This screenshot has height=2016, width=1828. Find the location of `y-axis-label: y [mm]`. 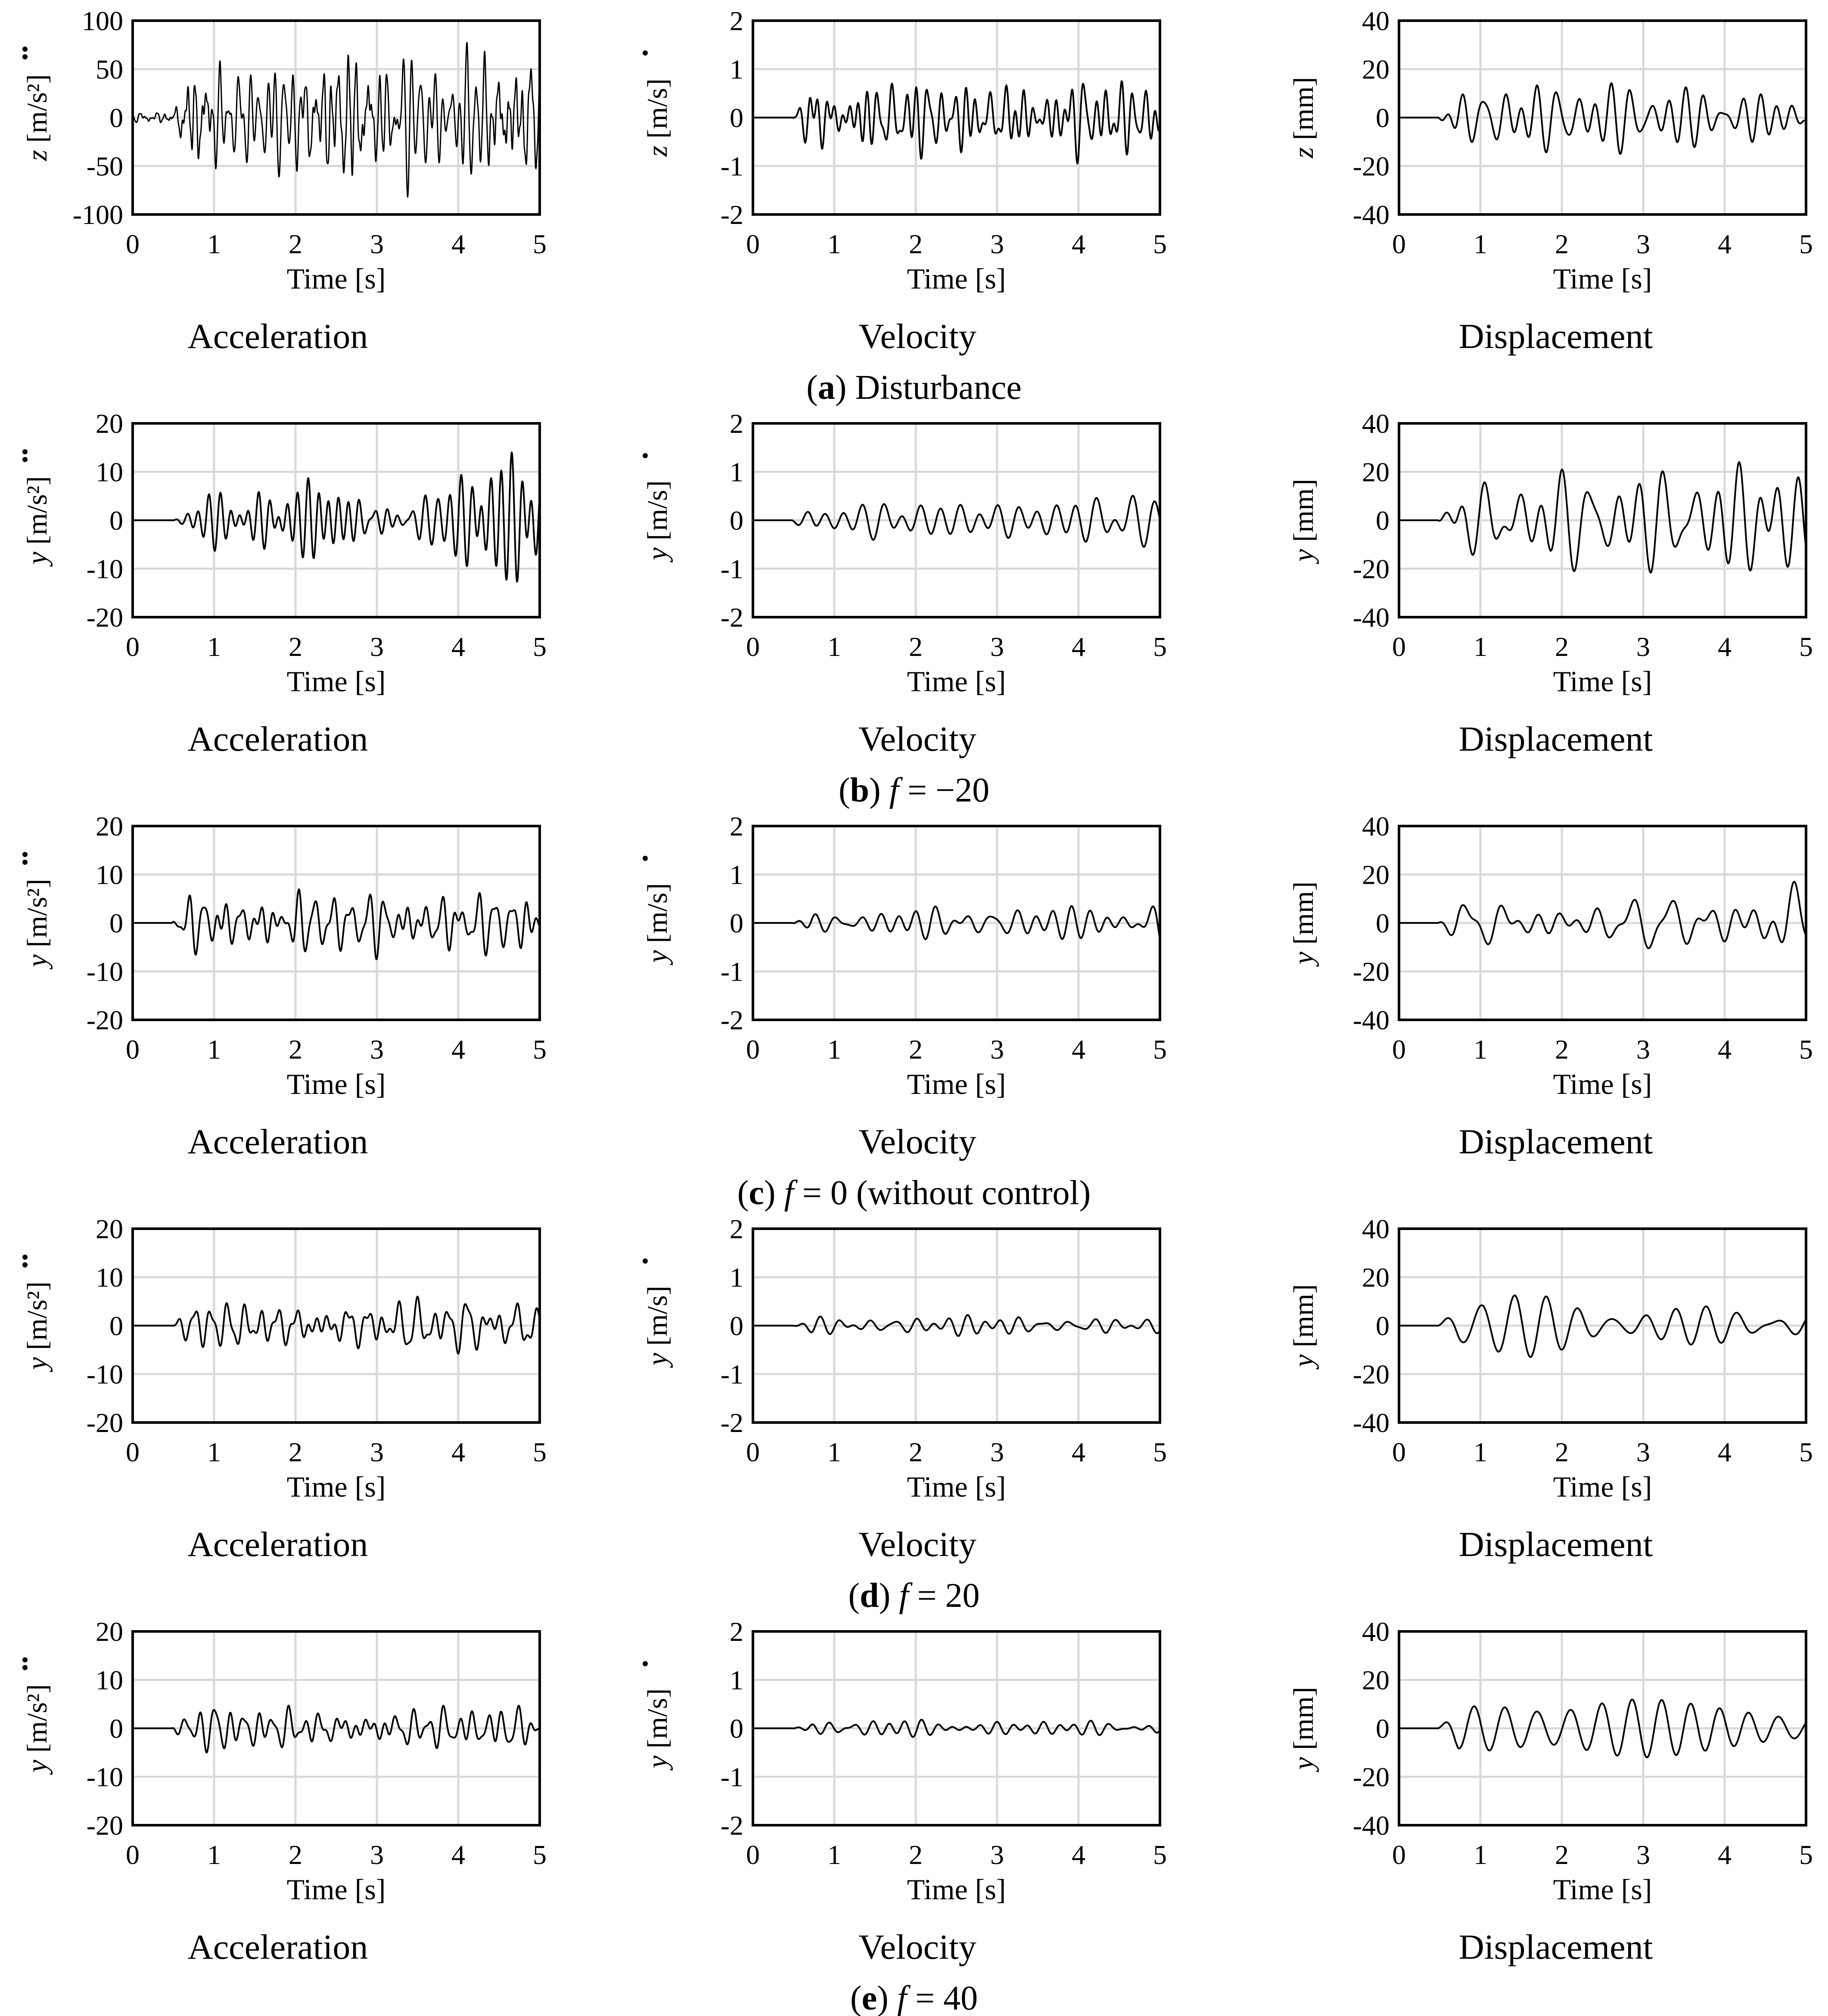

y-axis-label: y [mm] is located at coordinates (1304, 1327).